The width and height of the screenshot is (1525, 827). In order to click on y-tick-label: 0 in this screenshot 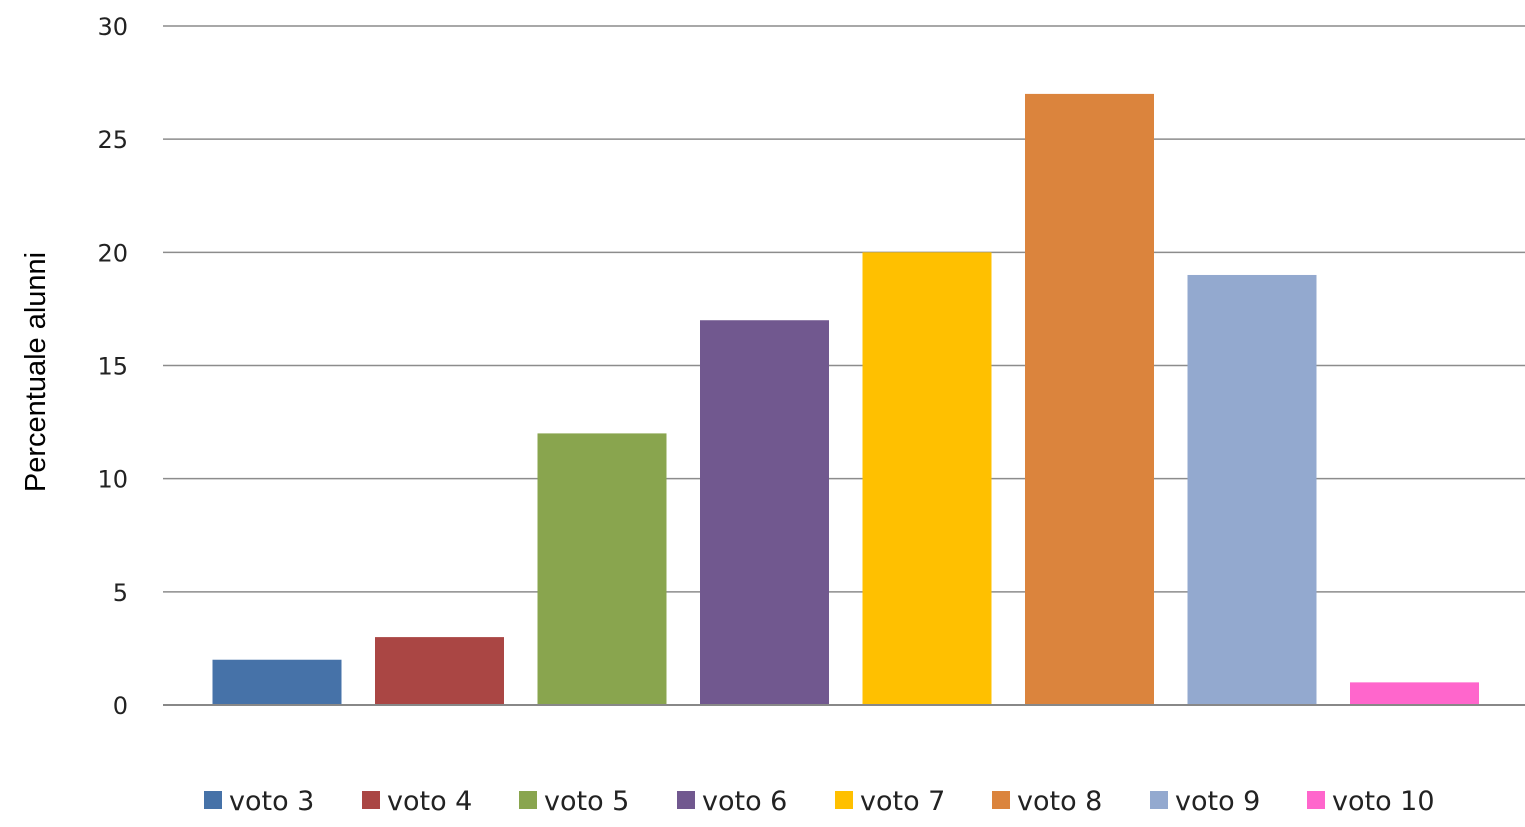, I will do `click(120, 706)`.